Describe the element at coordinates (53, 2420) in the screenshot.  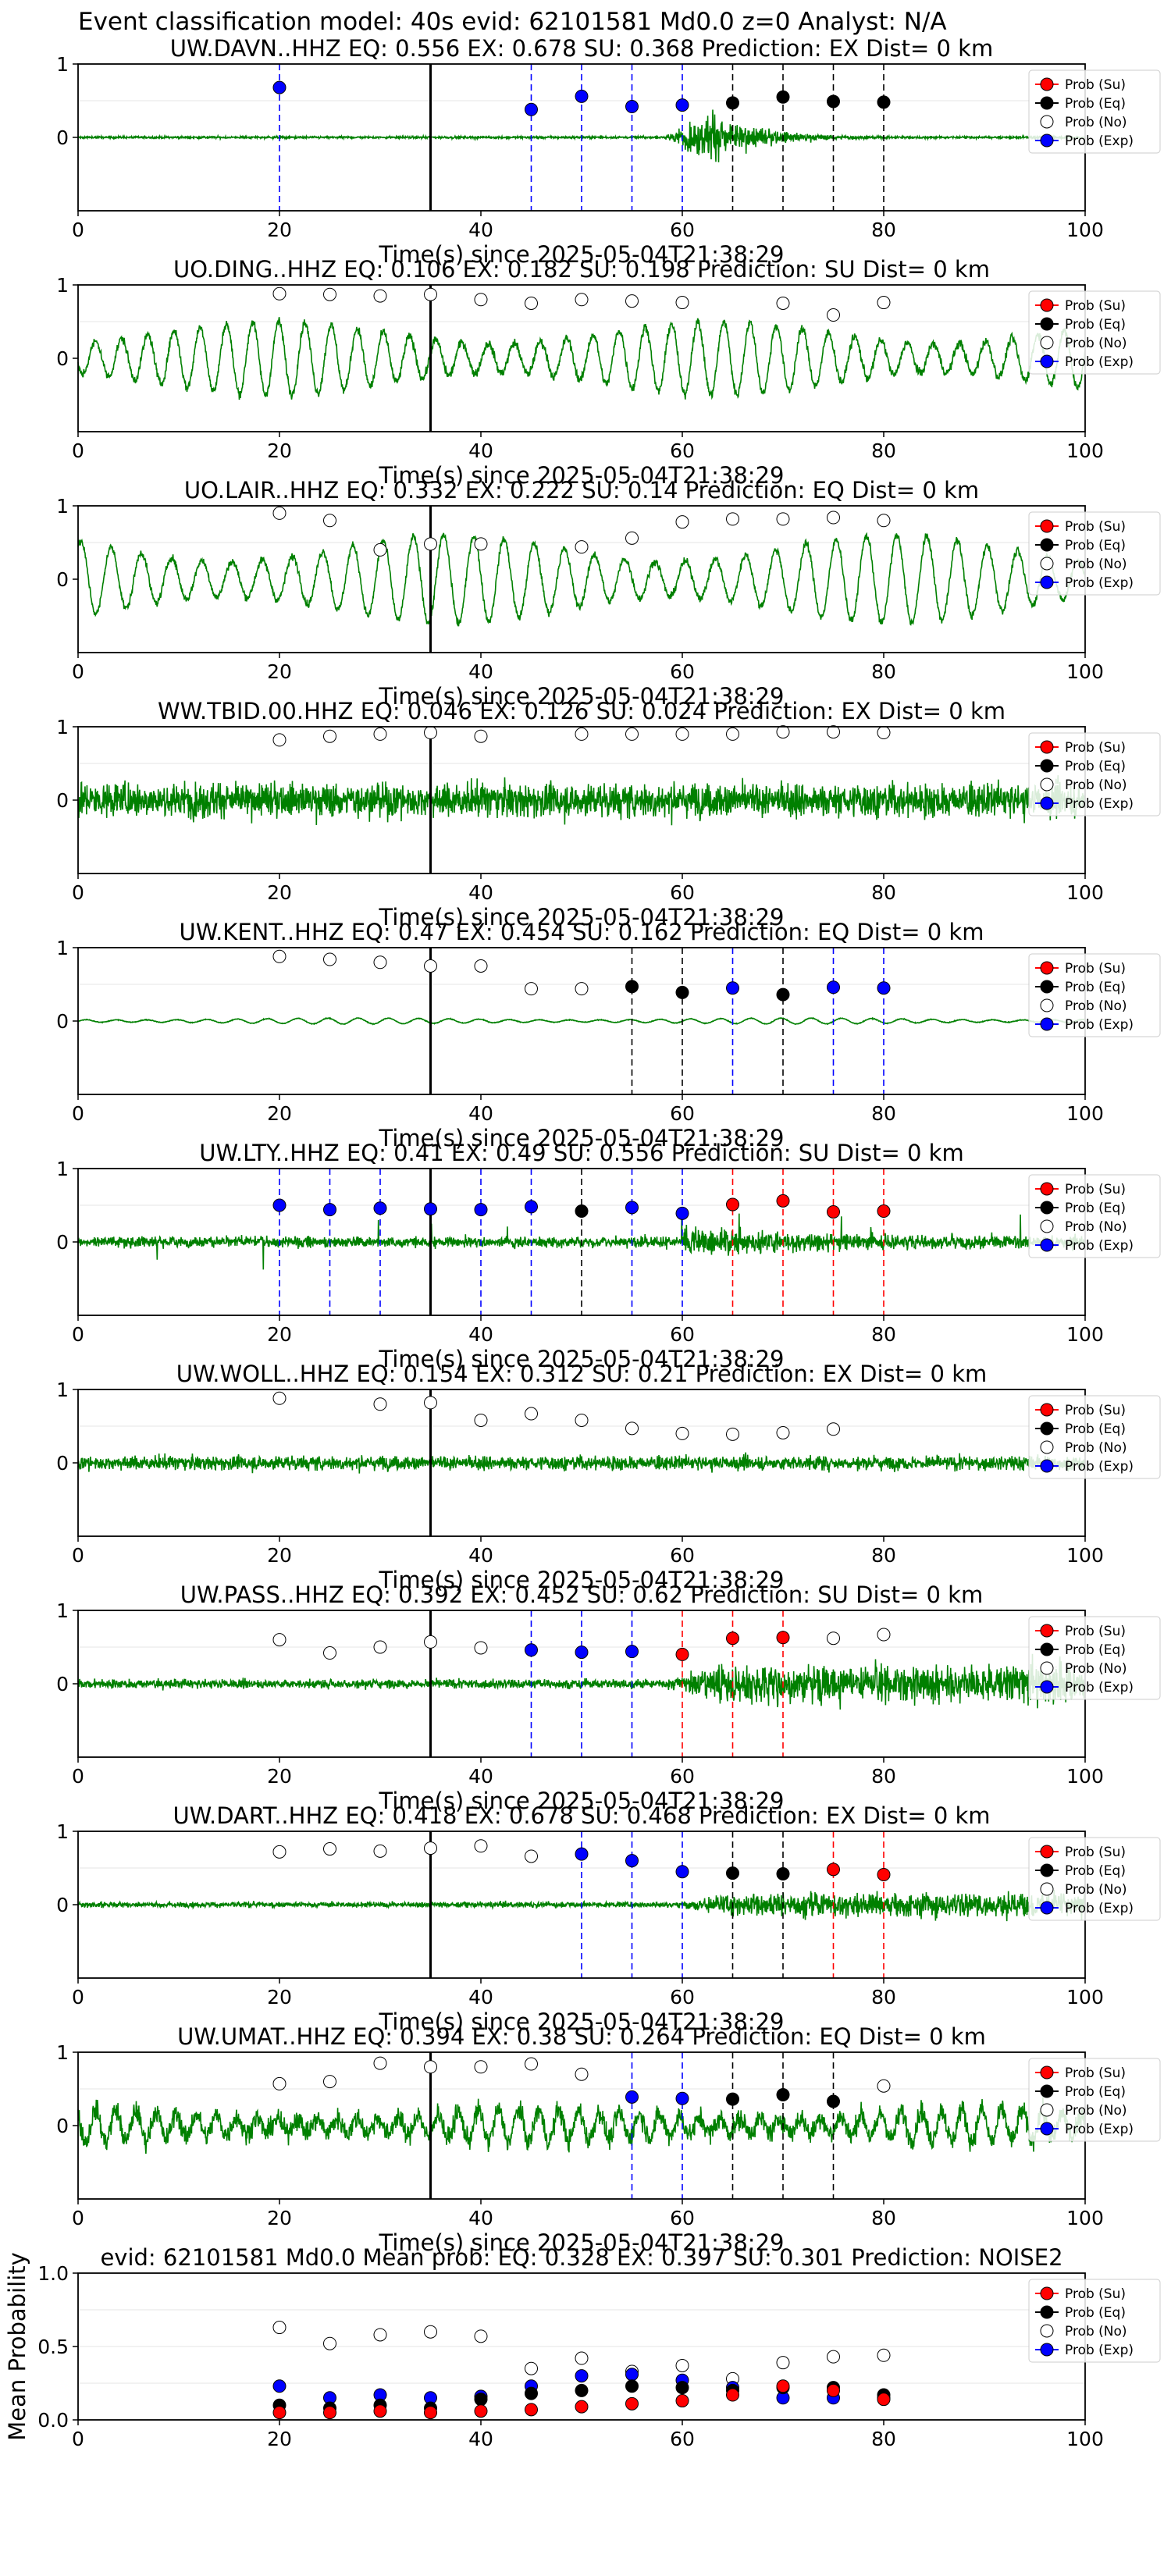
I see `y-tick-label: 0.0` at that location.